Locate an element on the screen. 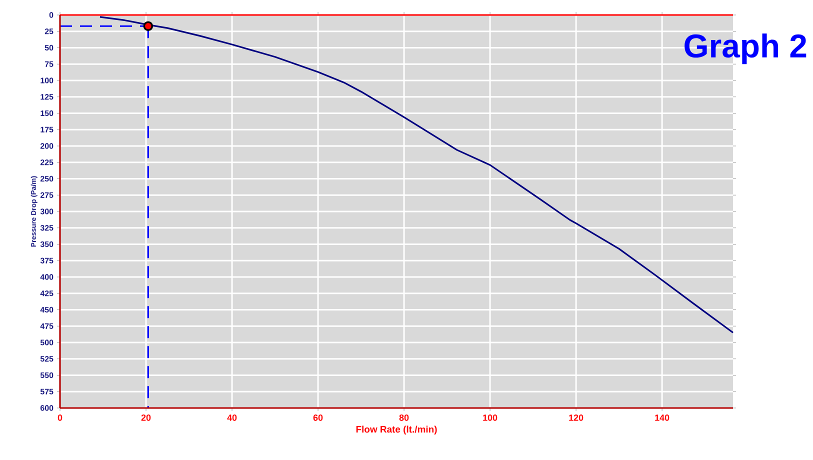  x-tick-label: 40 is located at coordinates (232, 417).